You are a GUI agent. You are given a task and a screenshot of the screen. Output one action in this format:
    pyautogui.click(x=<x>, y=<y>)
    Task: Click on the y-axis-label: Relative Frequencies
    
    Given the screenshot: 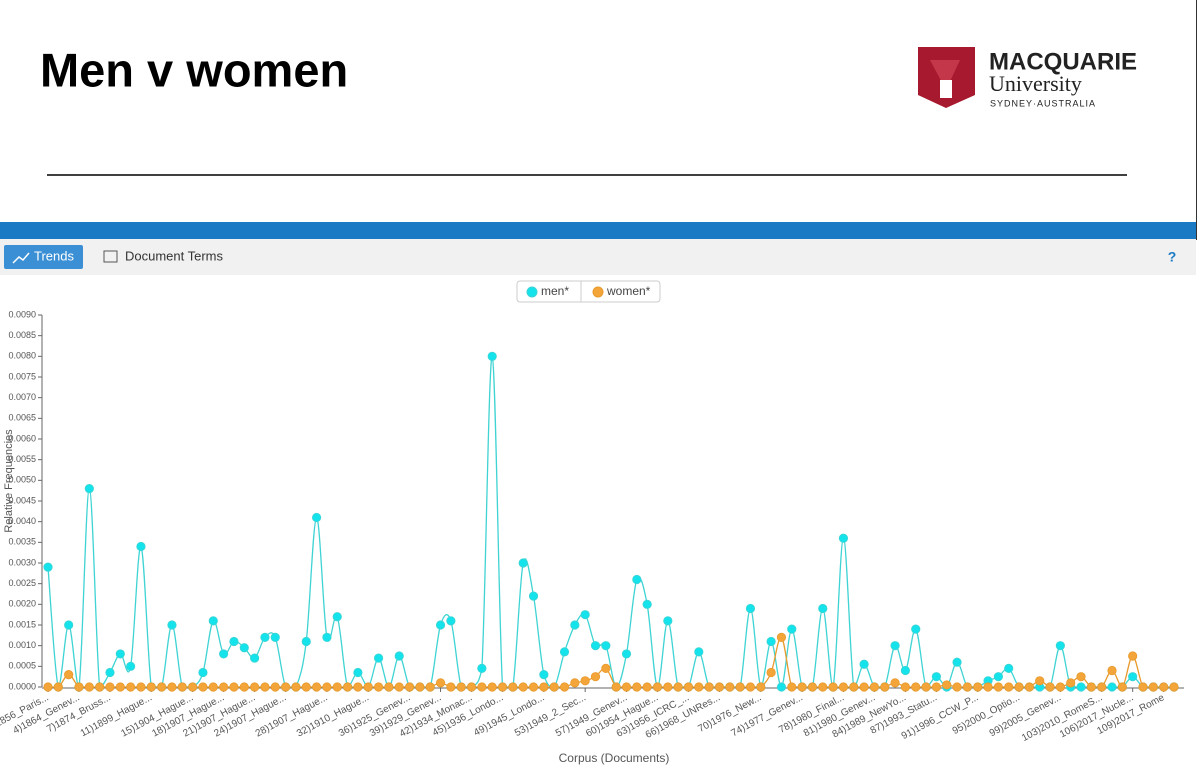 What is the action you would take?
    pyautogui.click(x=9, y=481)
    